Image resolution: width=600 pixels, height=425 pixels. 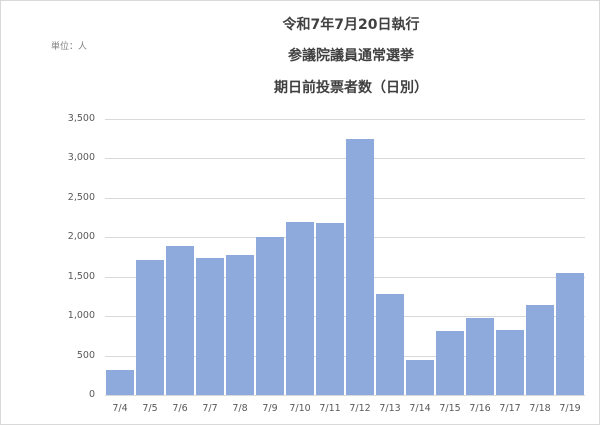 What do you see at coordinates (81, 316) in the screenshot?
I see `y-tick-label: 1,000` at bounding box center [81, 316].